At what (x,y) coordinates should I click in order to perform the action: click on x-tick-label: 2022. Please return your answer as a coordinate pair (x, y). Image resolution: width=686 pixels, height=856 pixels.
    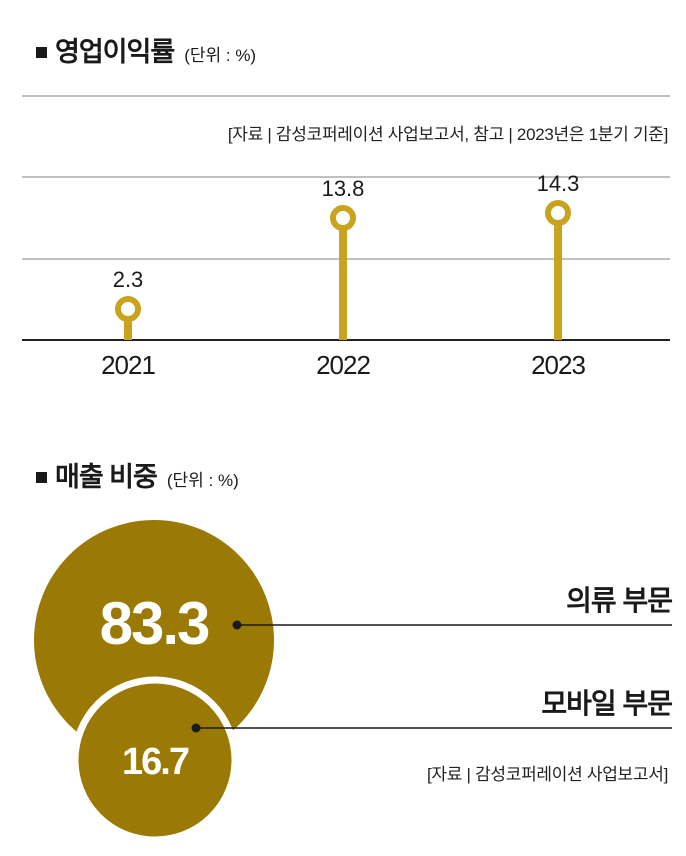
    Looking at the image, I should click on (343, 365).